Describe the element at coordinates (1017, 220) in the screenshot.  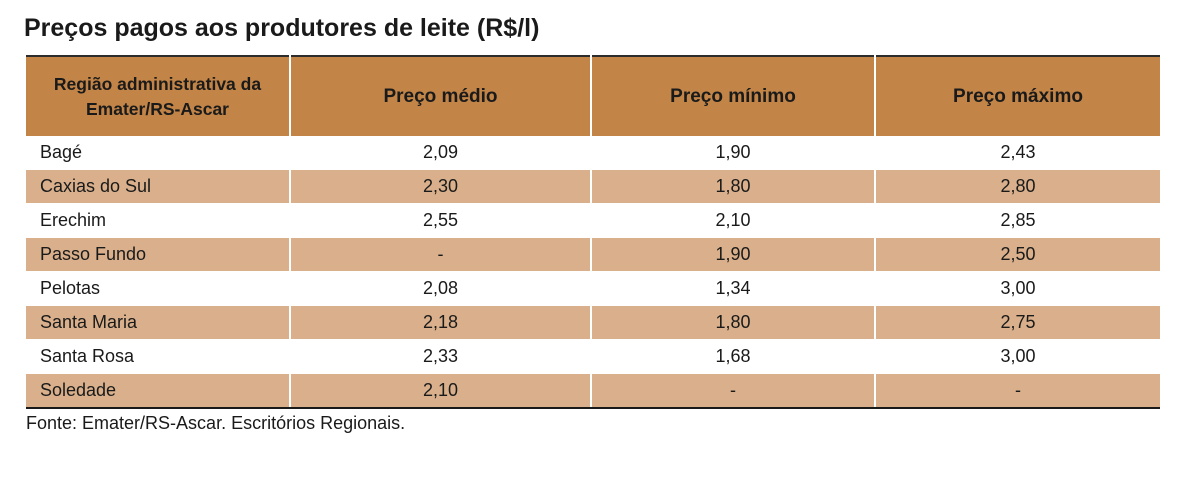
I see `cell-max-price: 2,85` at that location.